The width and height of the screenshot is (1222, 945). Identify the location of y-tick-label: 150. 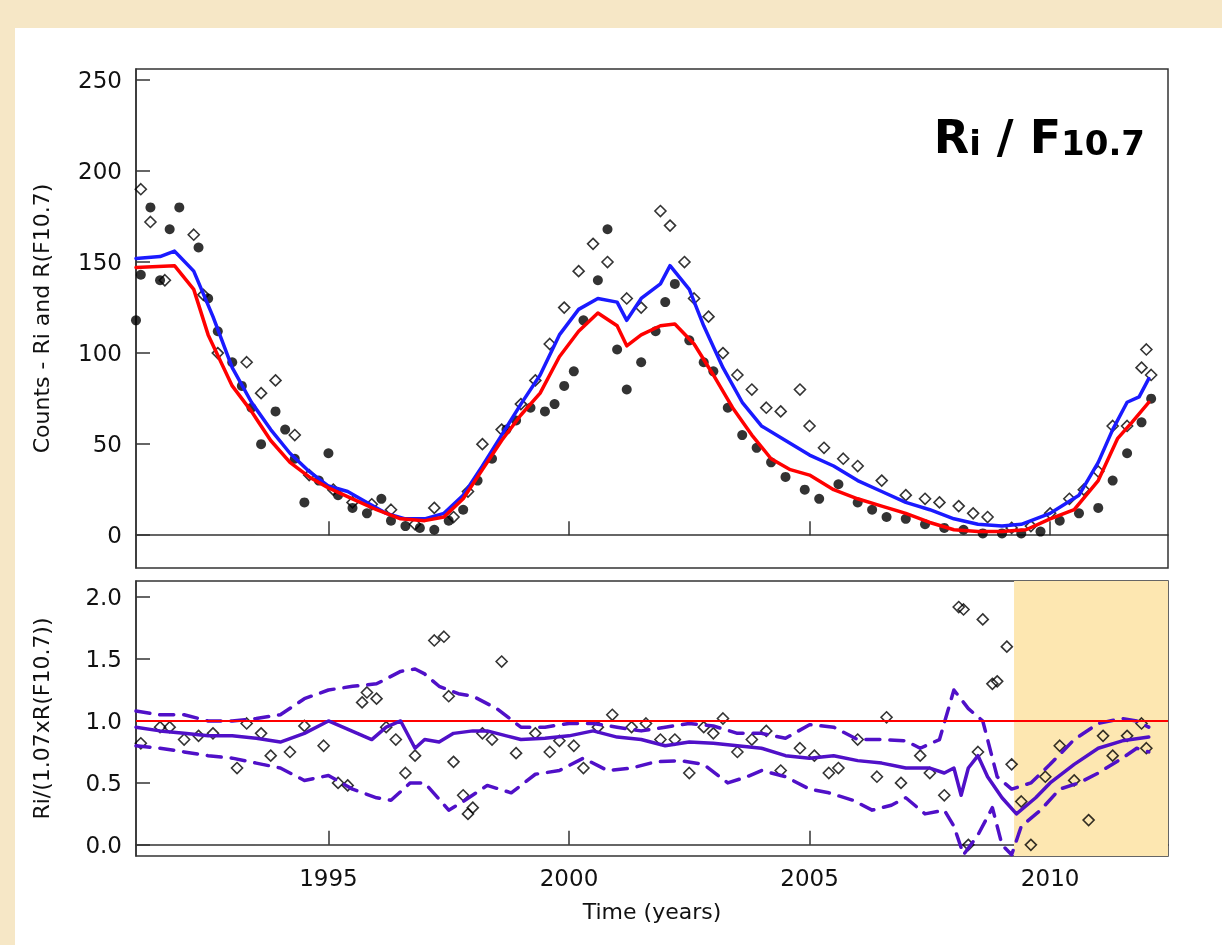
(100, 262).